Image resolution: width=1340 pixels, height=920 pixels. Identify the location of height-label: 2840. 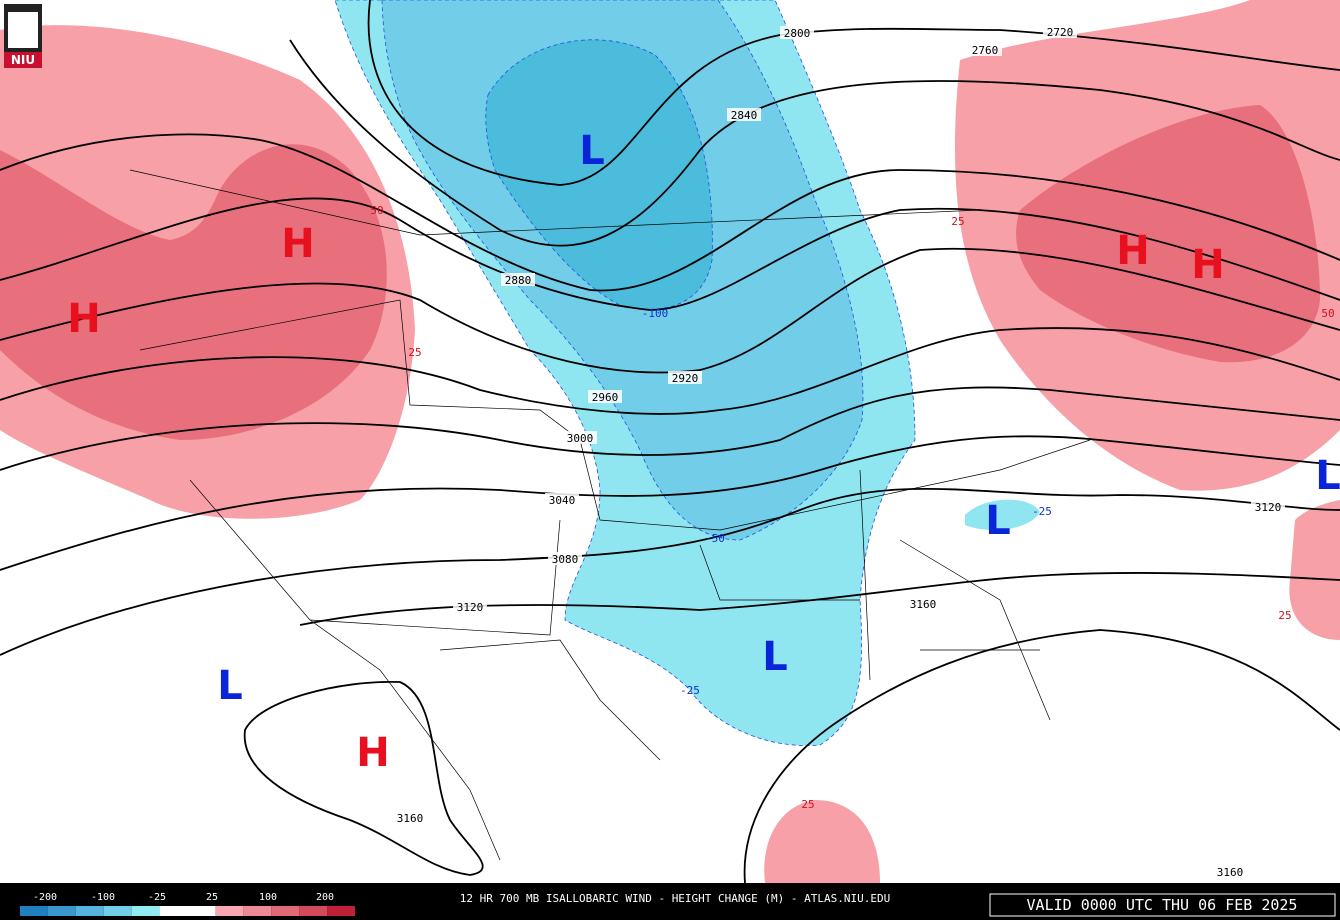
(744, 115).